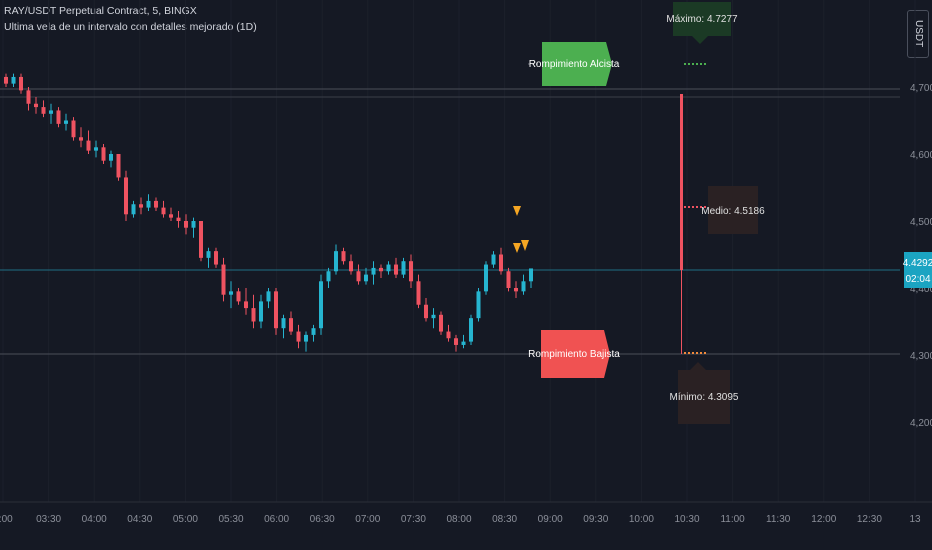 The height and width of the screenshot is (550, 932). I want to click on x-tick-label: 07:00, so click(367, 519).